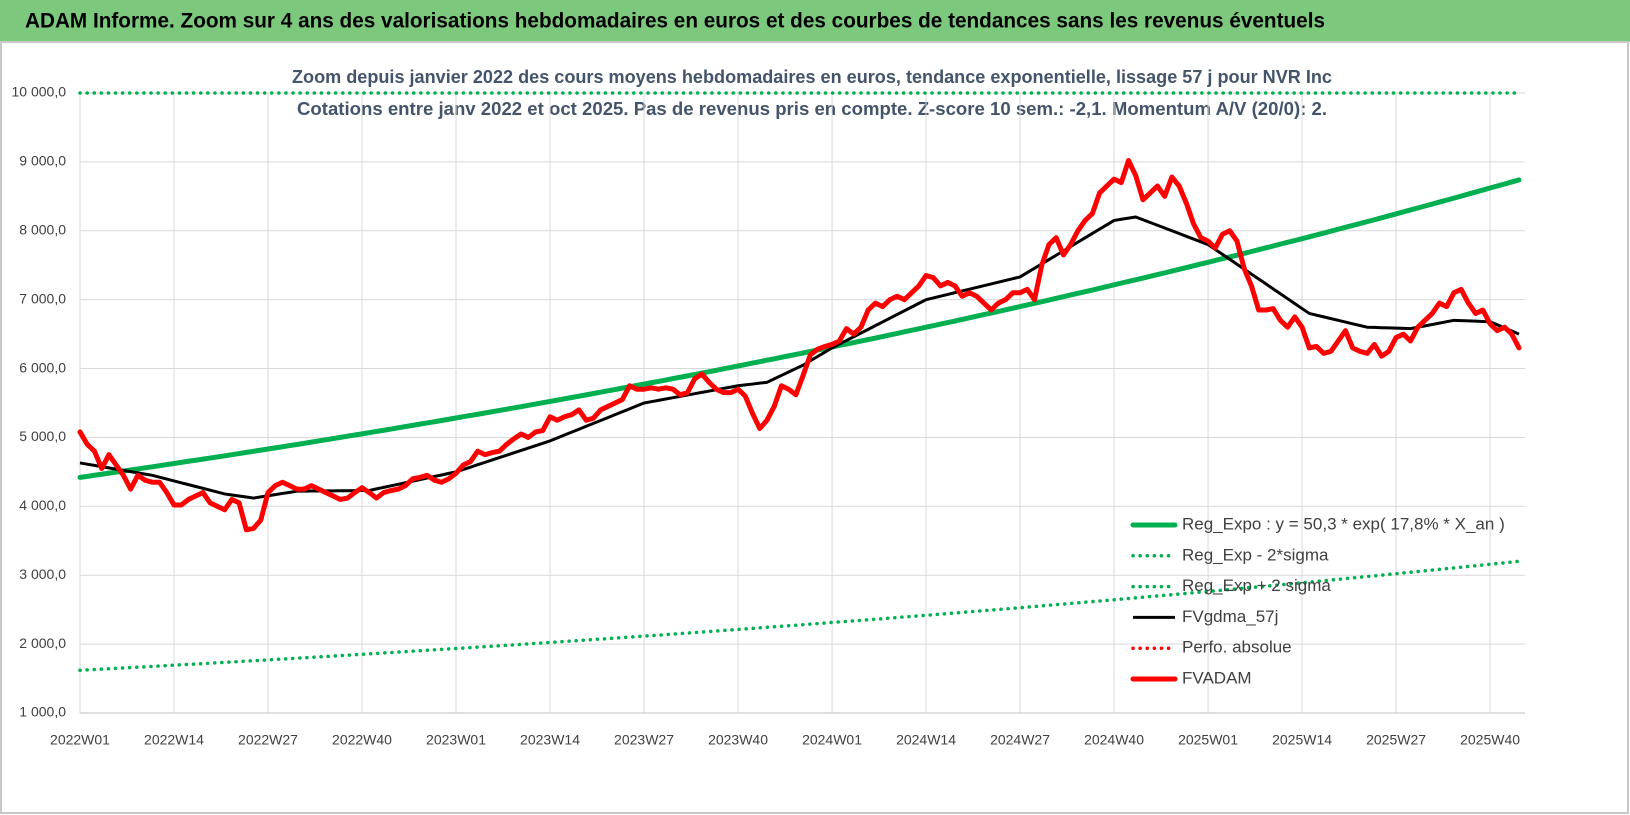  Describe the element at coordinates (39, 92) in the screenshot. I see `y-tick-label: 10 000,0` at that location.